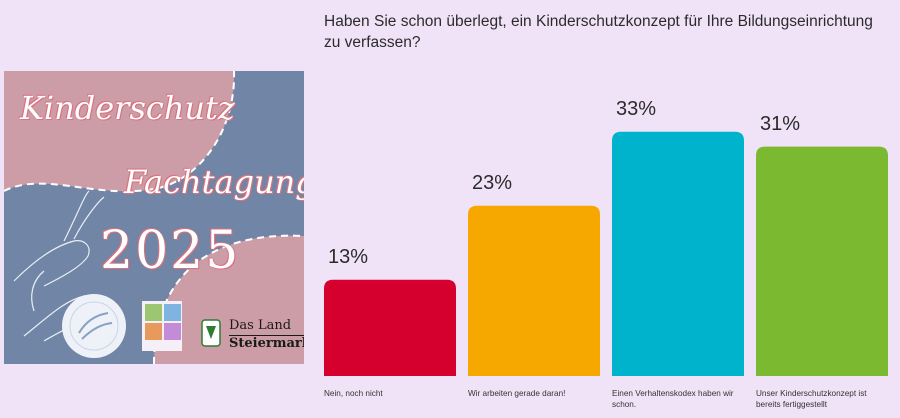 The width and height of the screenshot is (900, 418). Describe the element at coordinates (266, 343) in the screenshot. I see `logo-line2: Steiermark` at that location.